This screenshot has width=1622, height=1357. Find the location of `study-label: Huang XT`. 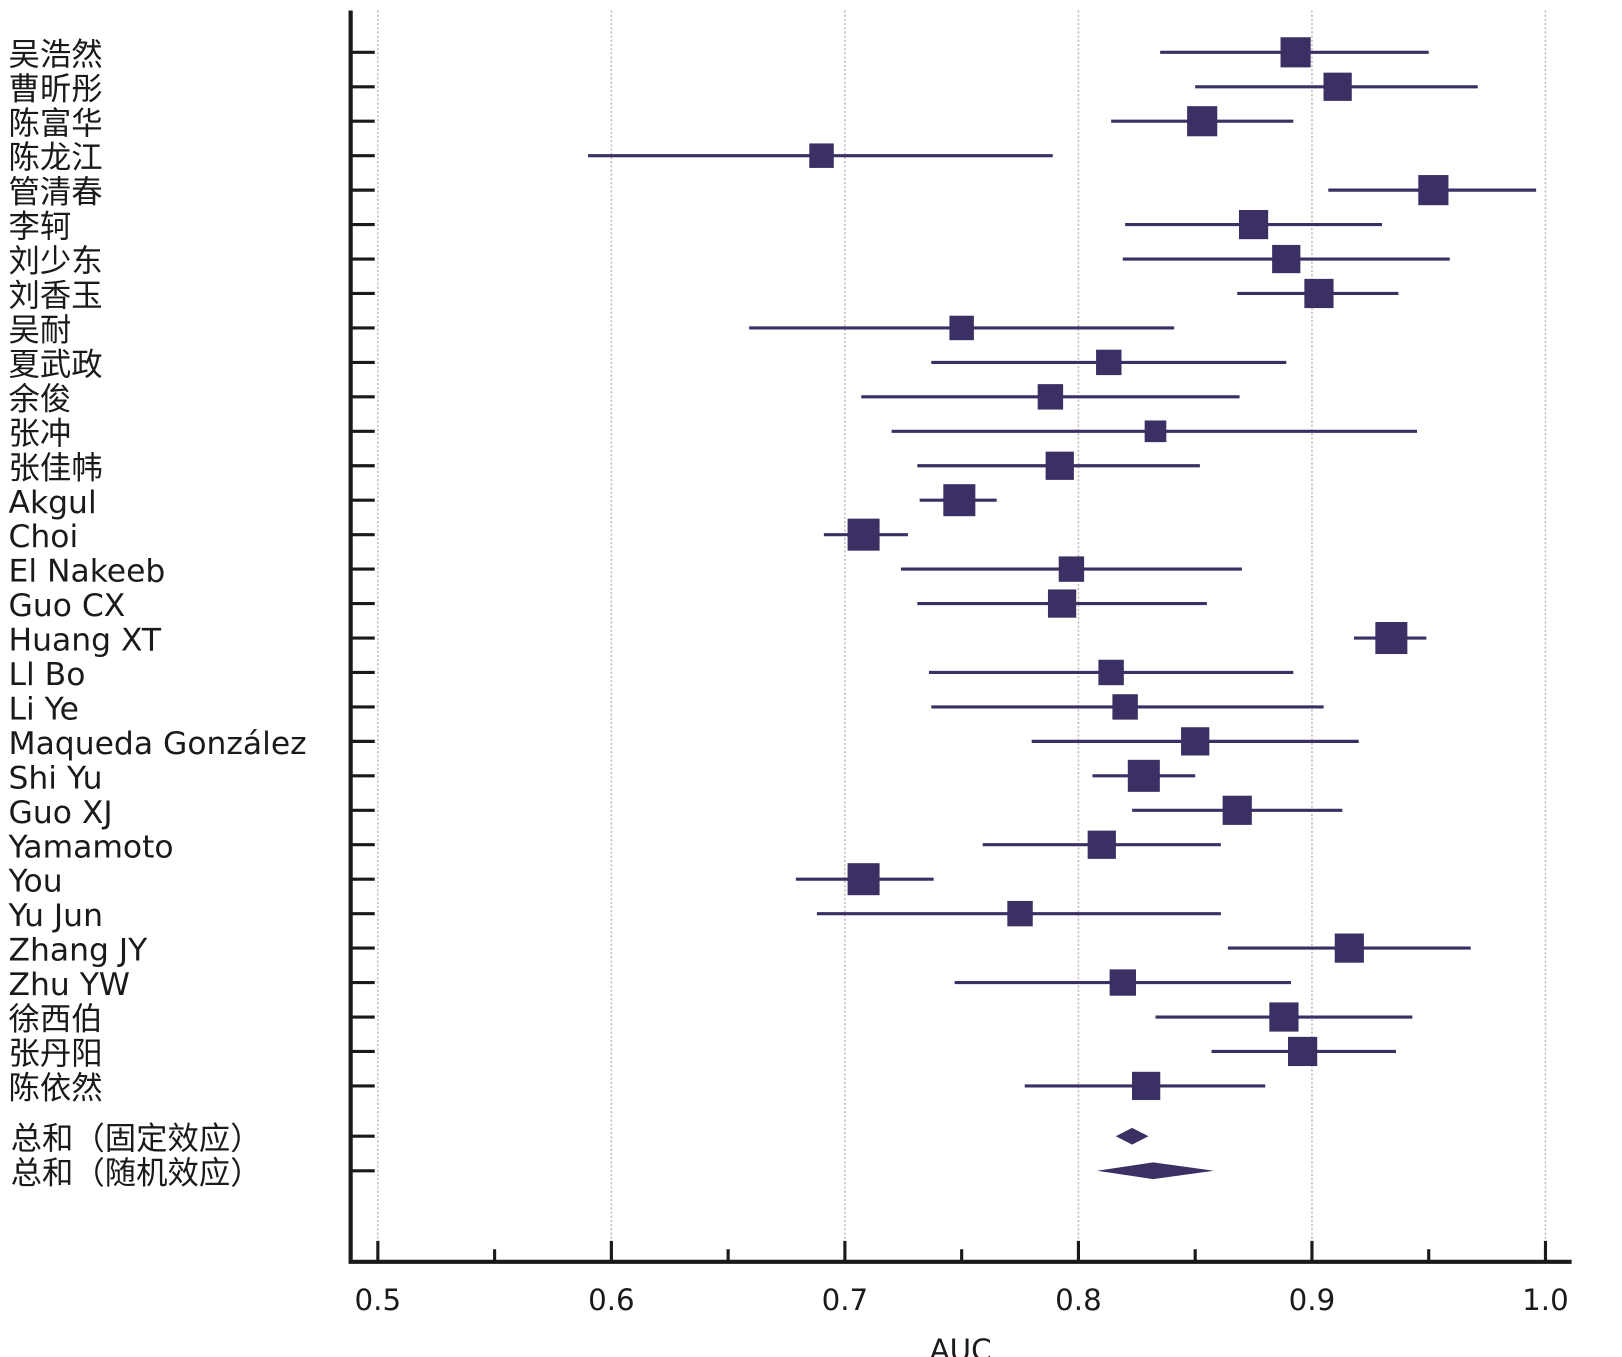

study-label: Huang XT is located at coordinates (85, 641).